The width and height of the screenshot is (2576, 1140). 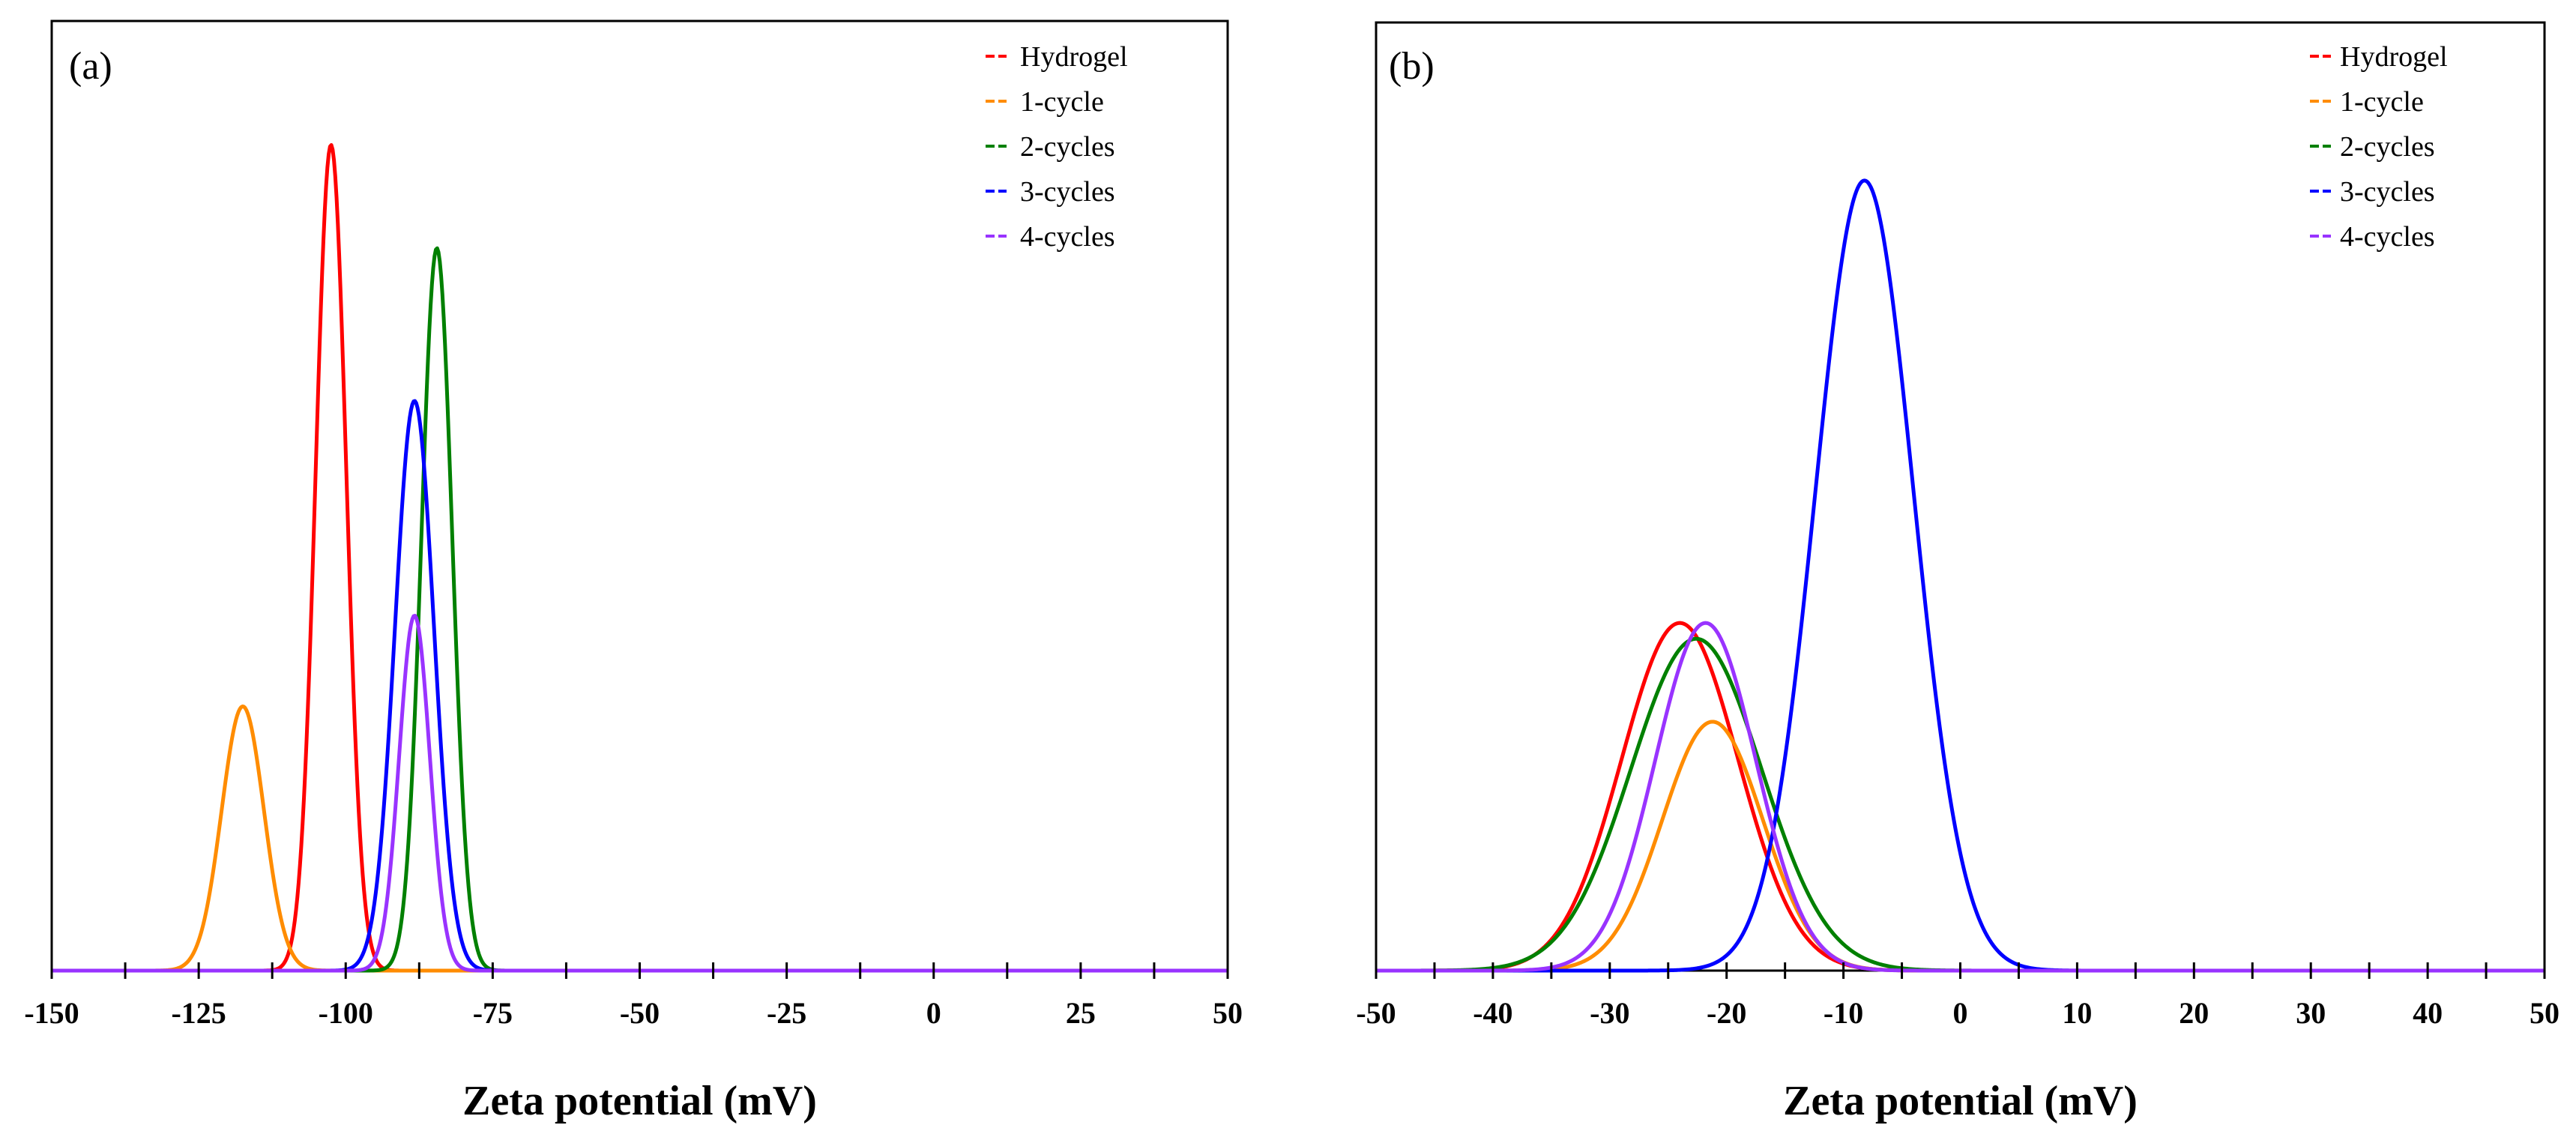 What do you see at coordinates (52, 1013) in the screenshot?
I see `x-tick-label: -150` at bounding box center [52, 1013].